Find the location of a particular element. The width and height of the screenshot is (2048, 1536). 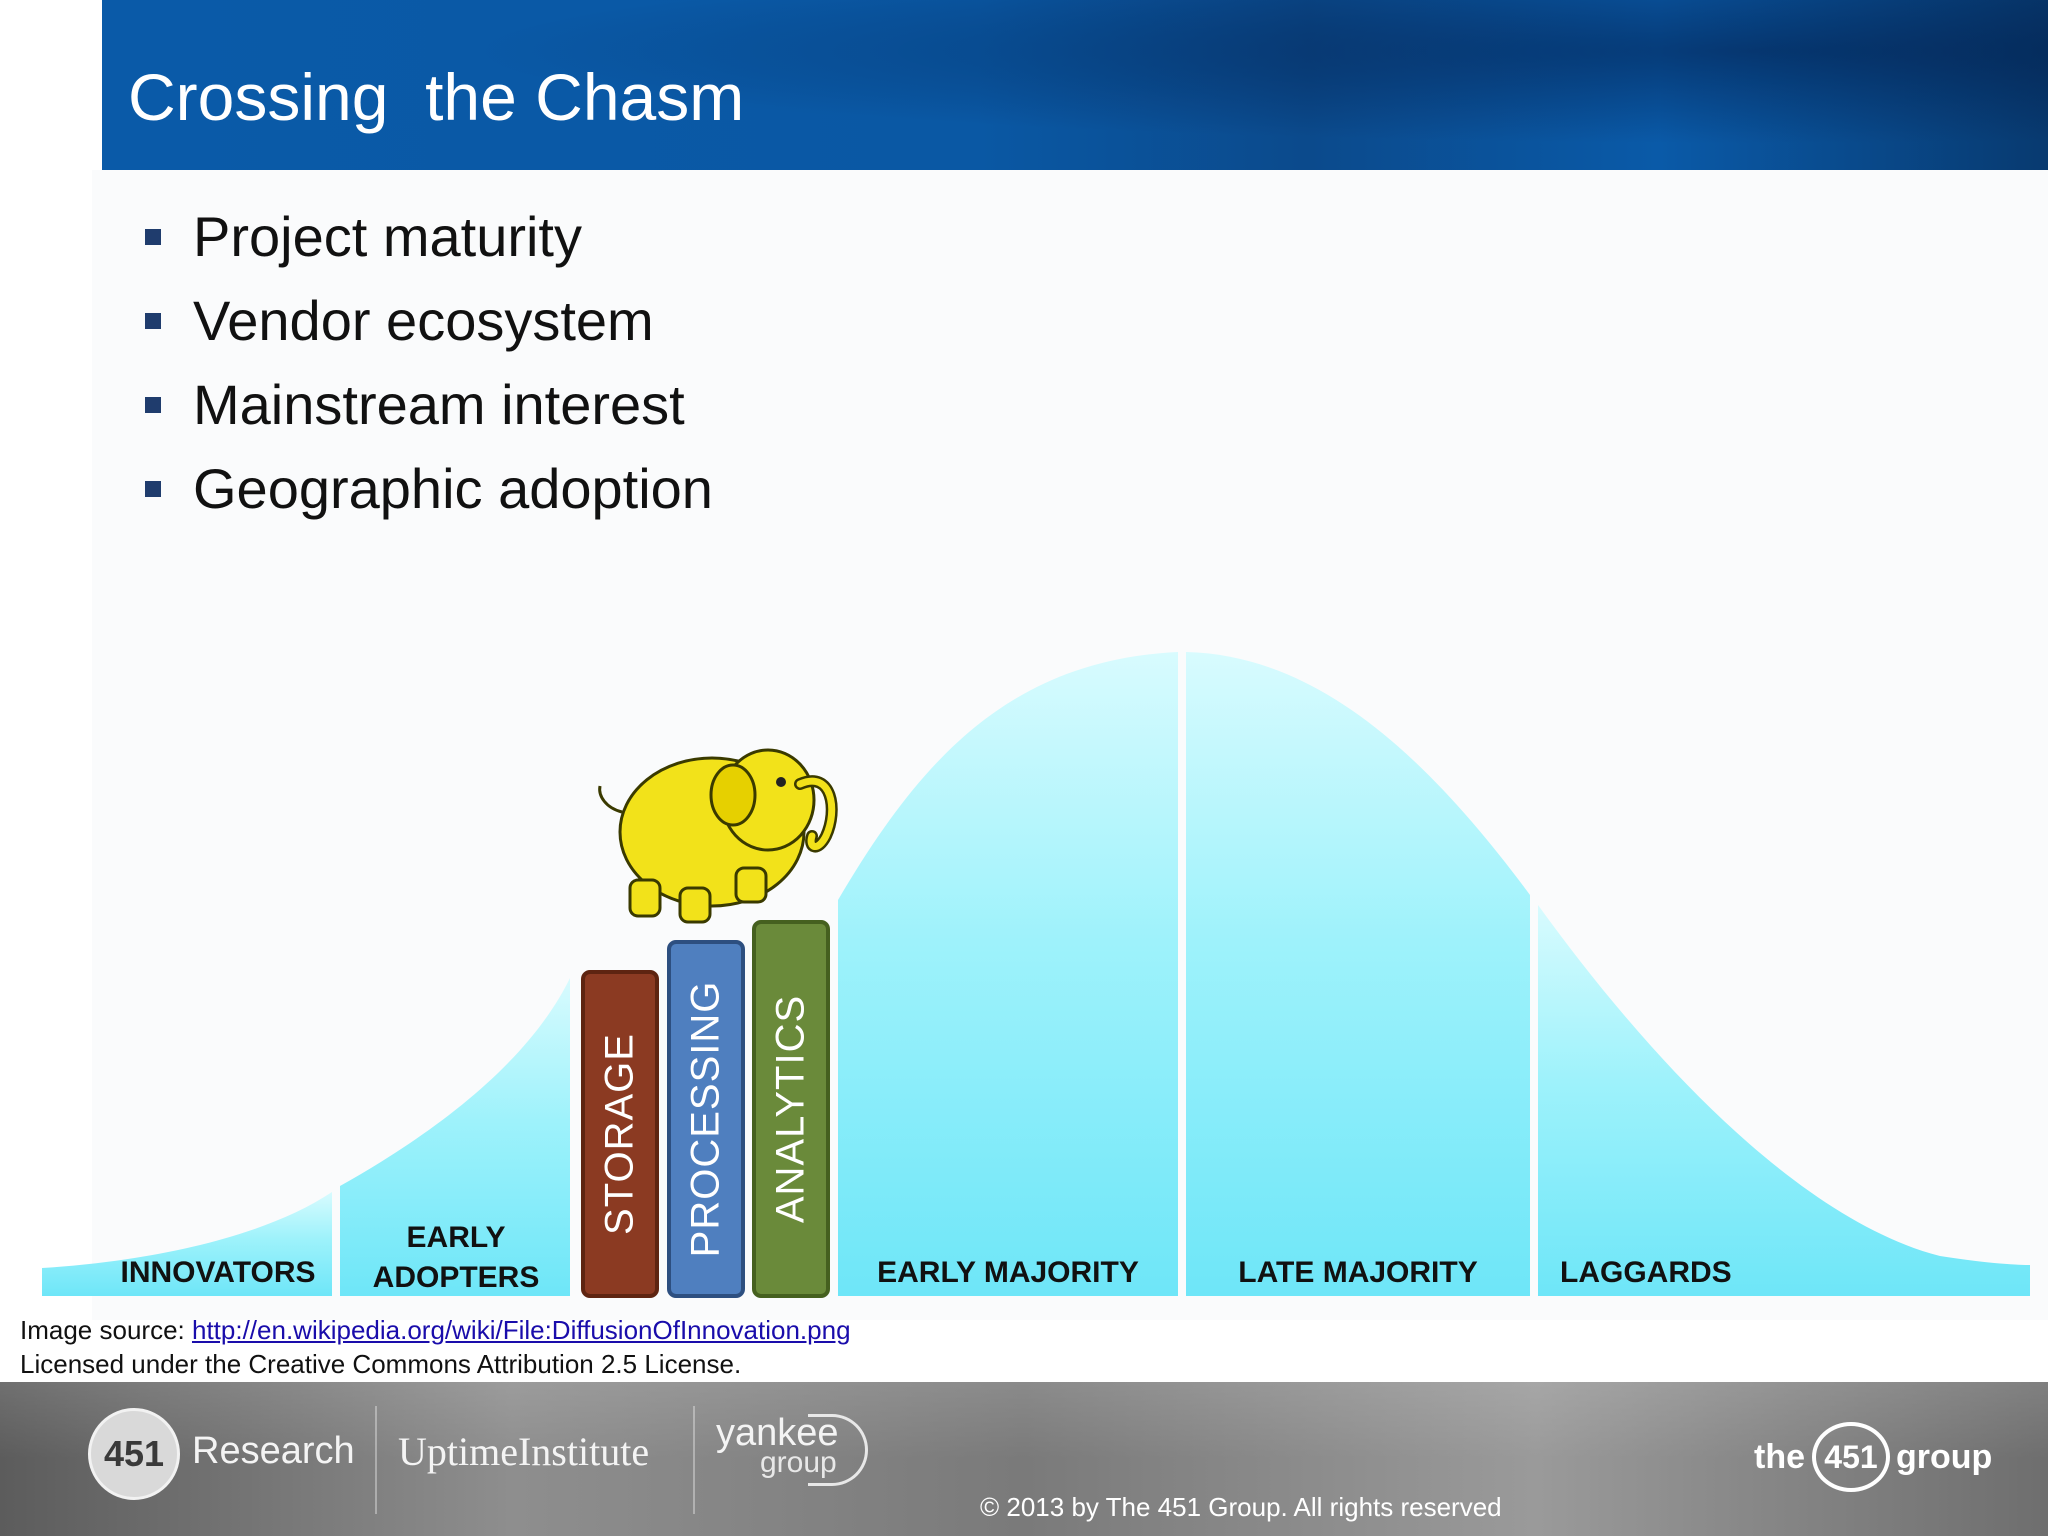

pillar-storage: STORAGE is located at coordinates (620, 1134).